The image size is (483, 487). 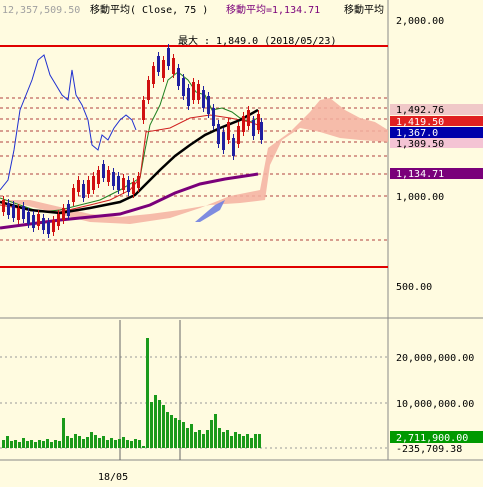 I want to click on volume-badge-diff: -235,709.38, so click(x=429, y=449).